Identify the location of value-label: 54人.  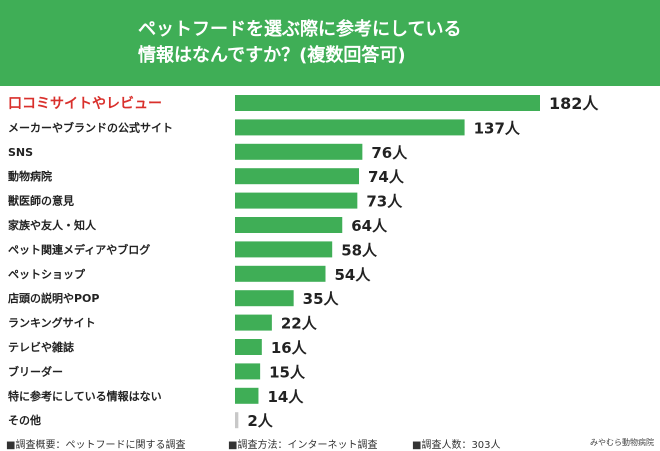
(352, 275).